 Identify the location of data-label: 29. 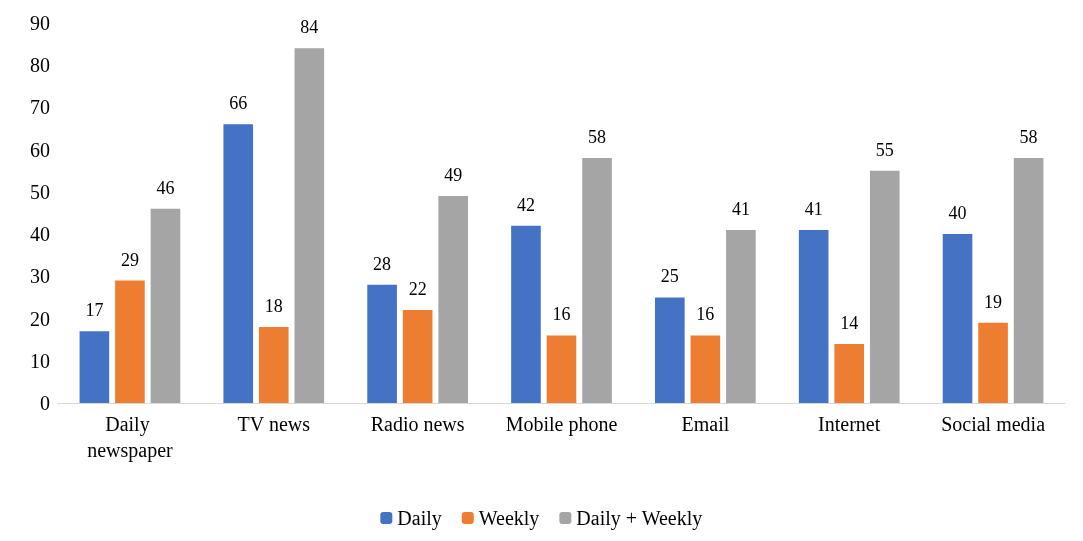
(129, 259).